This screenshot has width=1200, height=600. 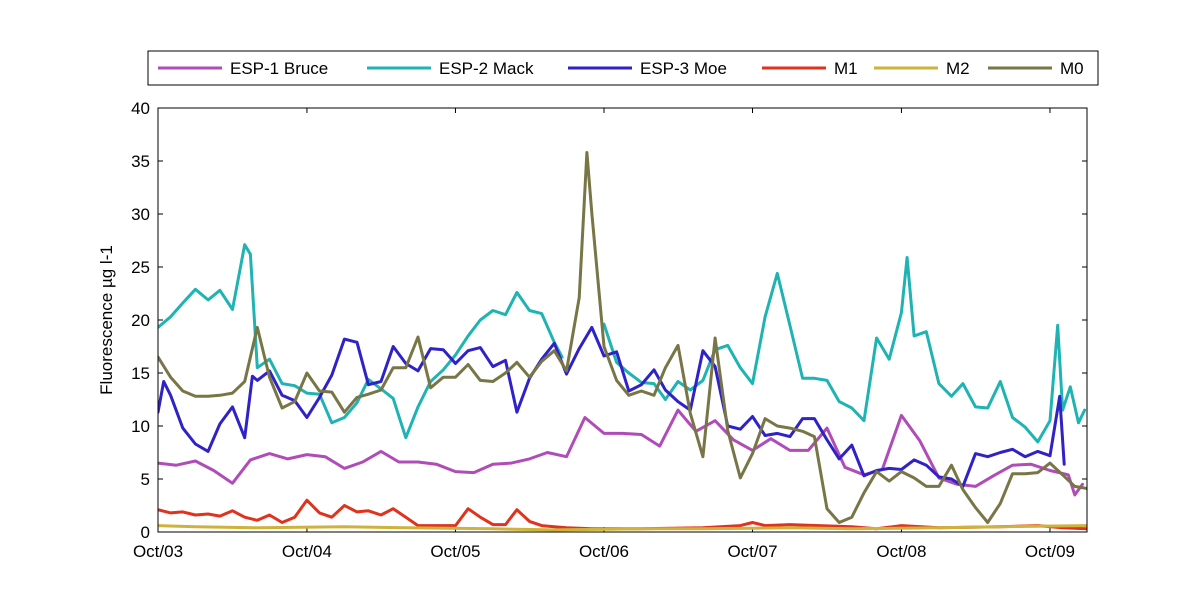 What do you see at coordinates (455, 551) in the screenshot?
I see `x-tick-label: Oct/05` at bounding box center [455, 551].